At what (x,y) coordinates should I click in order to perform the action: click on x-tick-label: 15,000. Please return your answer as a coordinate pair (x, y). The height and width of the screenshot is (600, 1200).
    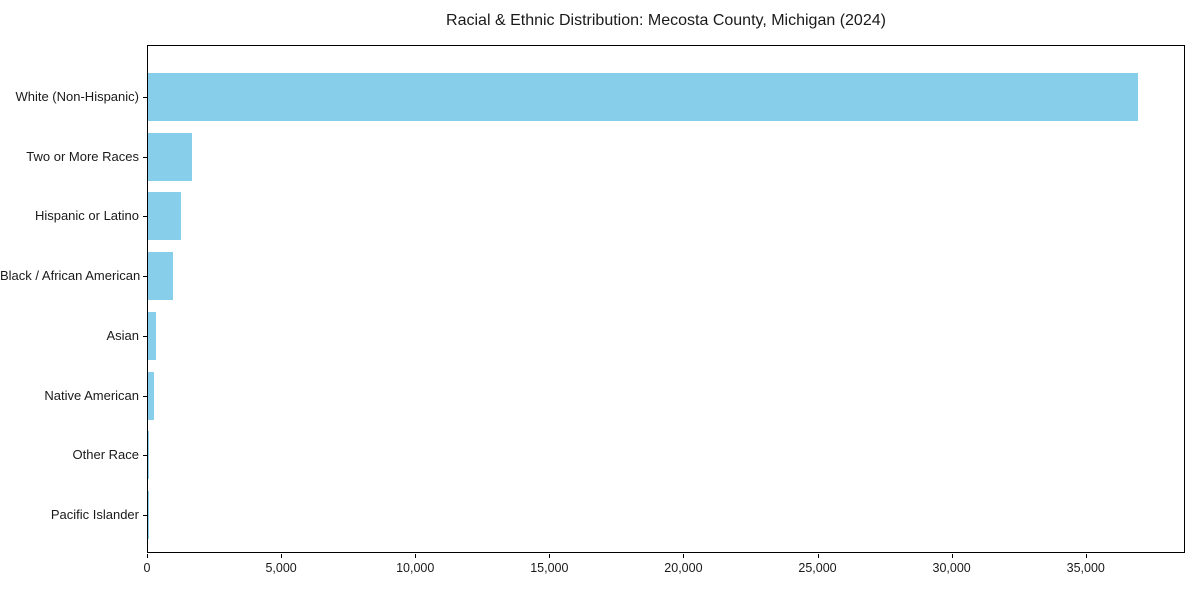
    Looking at the image, I should click on (549, 568).